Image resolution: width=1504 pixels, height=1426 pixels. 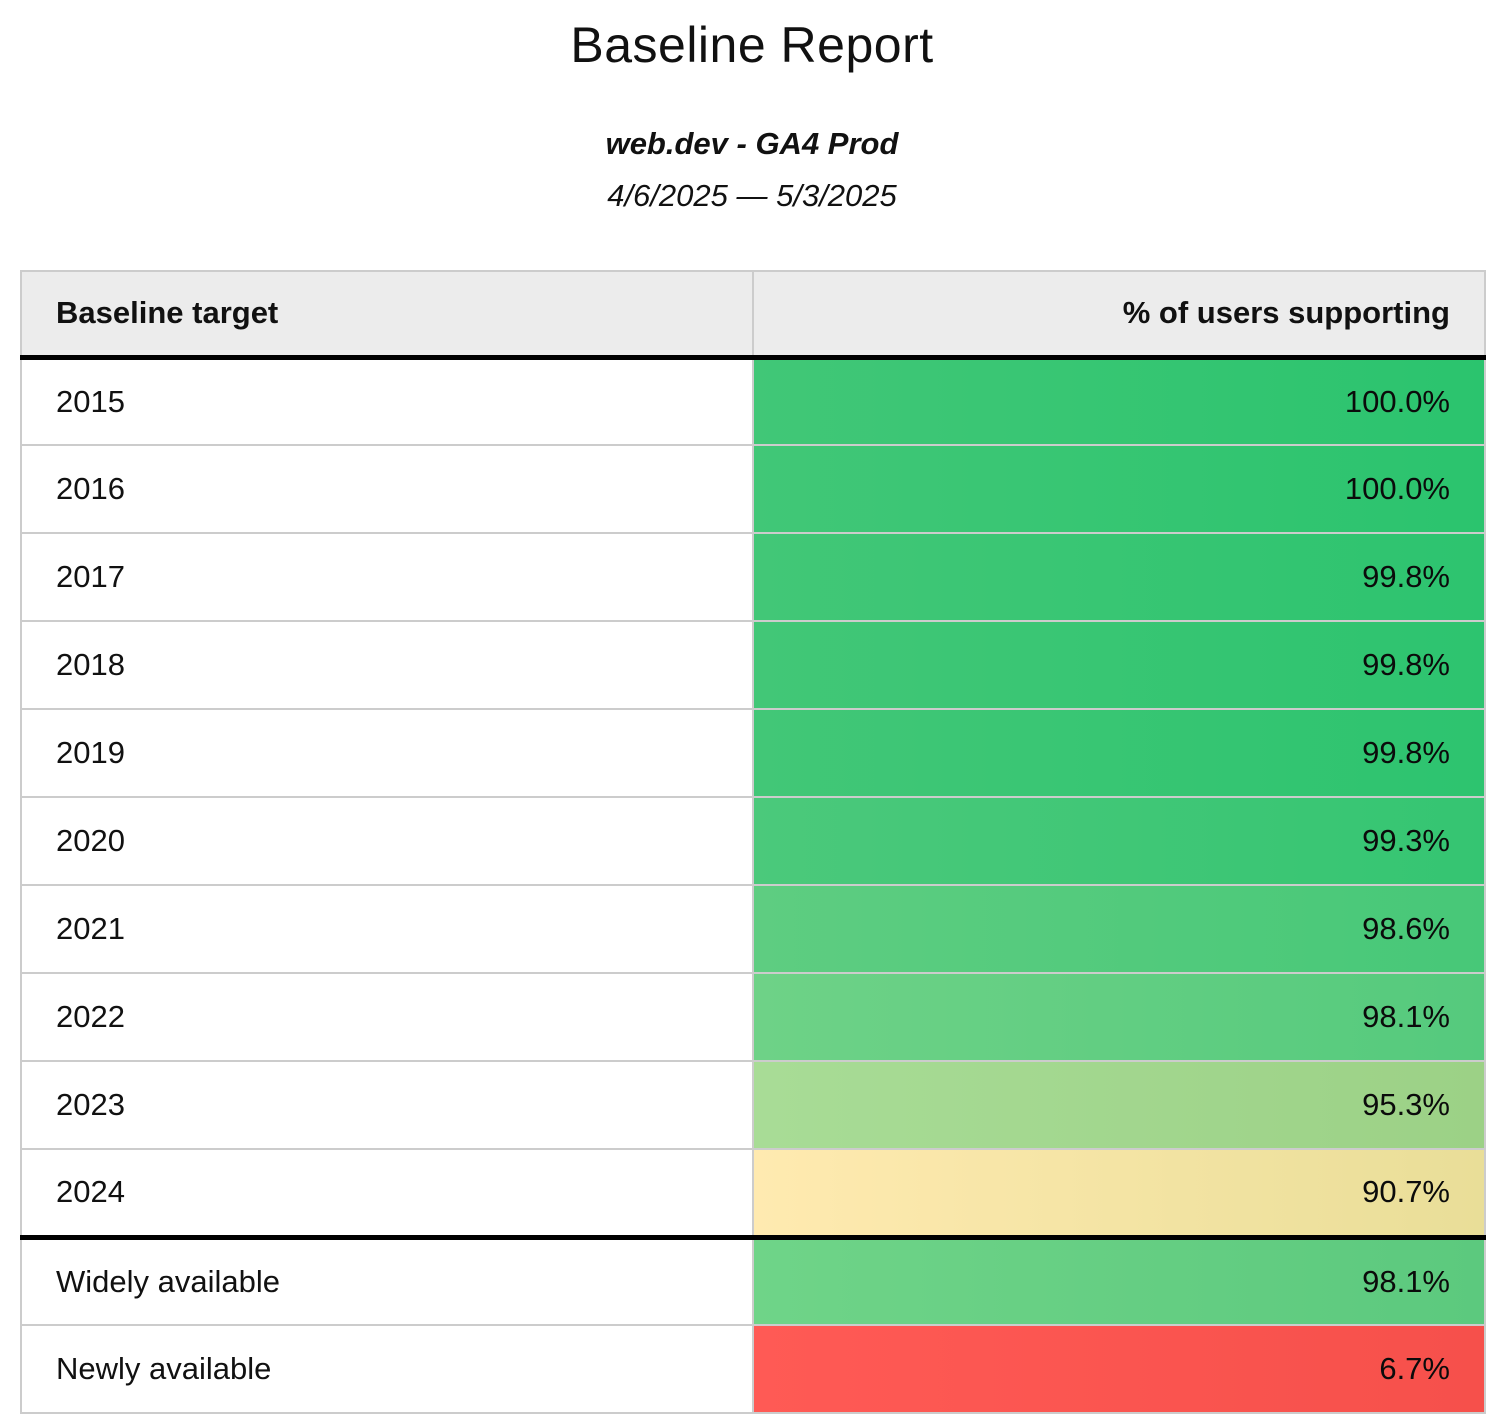 I want to click on baseline-target-cell: 2018, so click(x=387, y=665).